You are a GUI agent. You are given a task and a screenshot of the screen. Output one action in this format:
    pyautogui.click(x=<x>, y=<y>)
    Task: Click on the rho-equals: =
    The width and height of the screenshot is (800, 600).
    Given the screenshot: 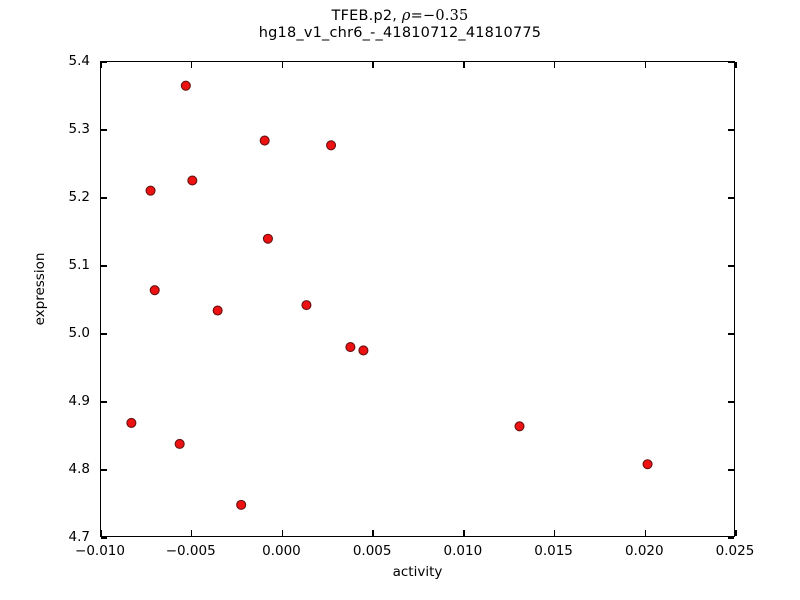 What is the action you would take?
    pyautogui.click(x=417, y=16)
    